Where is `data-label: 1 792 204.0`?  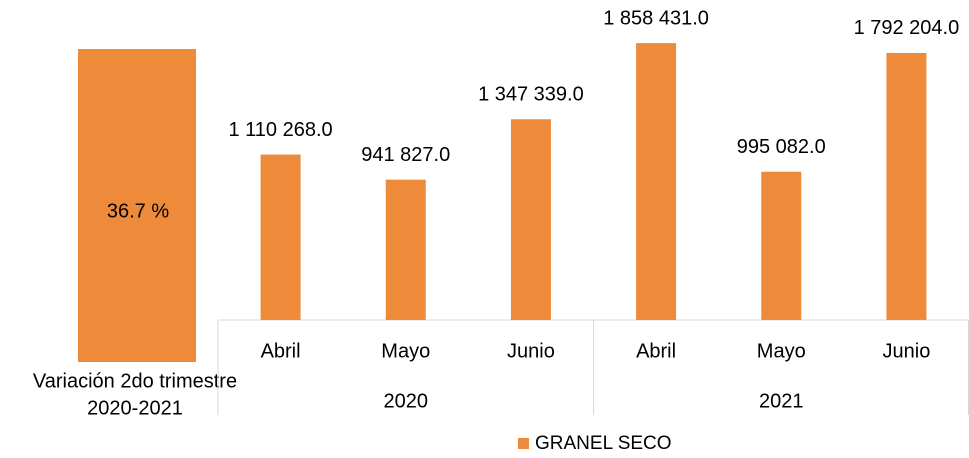
data-label: 1 792 204.0 is located at coordinates (907, 28).